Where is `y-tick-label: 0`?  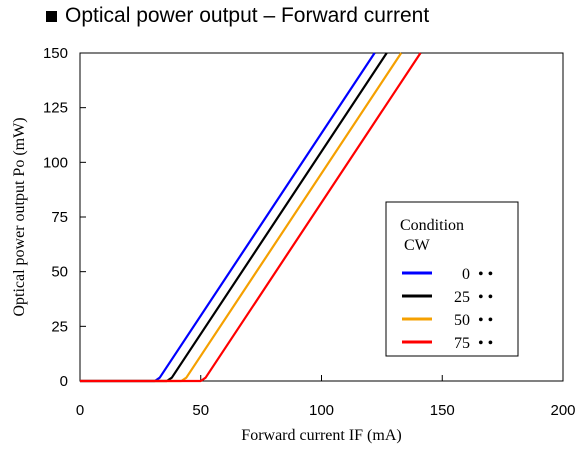 y-tick-label: 0 is located at coordinates (64, 381).